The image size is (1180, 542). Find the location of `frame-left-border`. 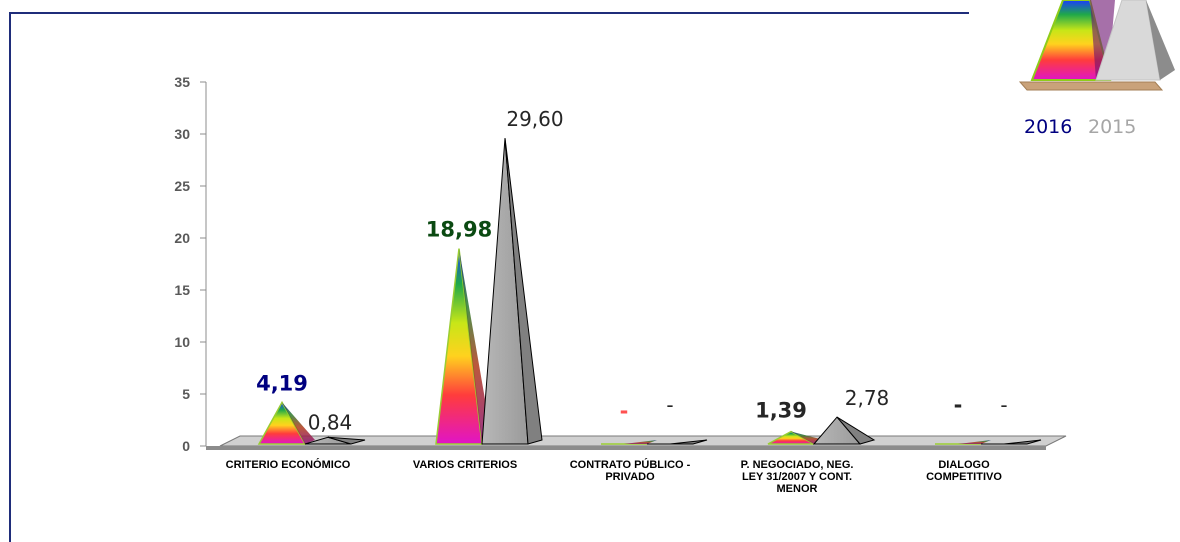

frame-left-border is located at coordinates (10, 277).